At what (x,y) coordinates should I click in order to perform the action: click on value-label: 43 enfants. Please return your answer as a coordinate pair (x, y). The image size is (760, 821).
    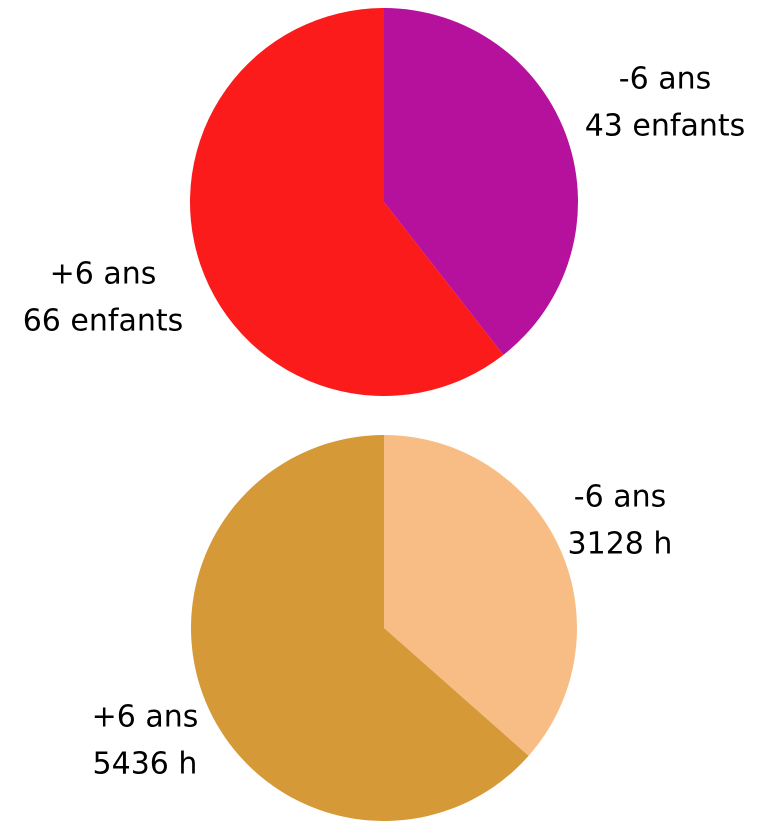
    Looking at the image, I should click on (665, 126).